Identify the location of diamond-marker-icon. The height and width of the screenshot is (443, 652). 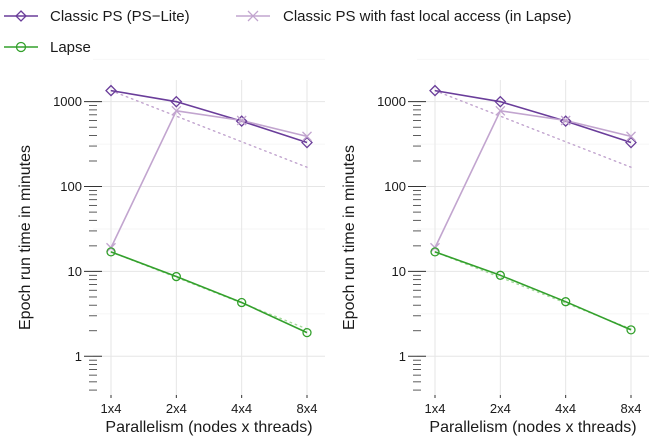
(21, 16).